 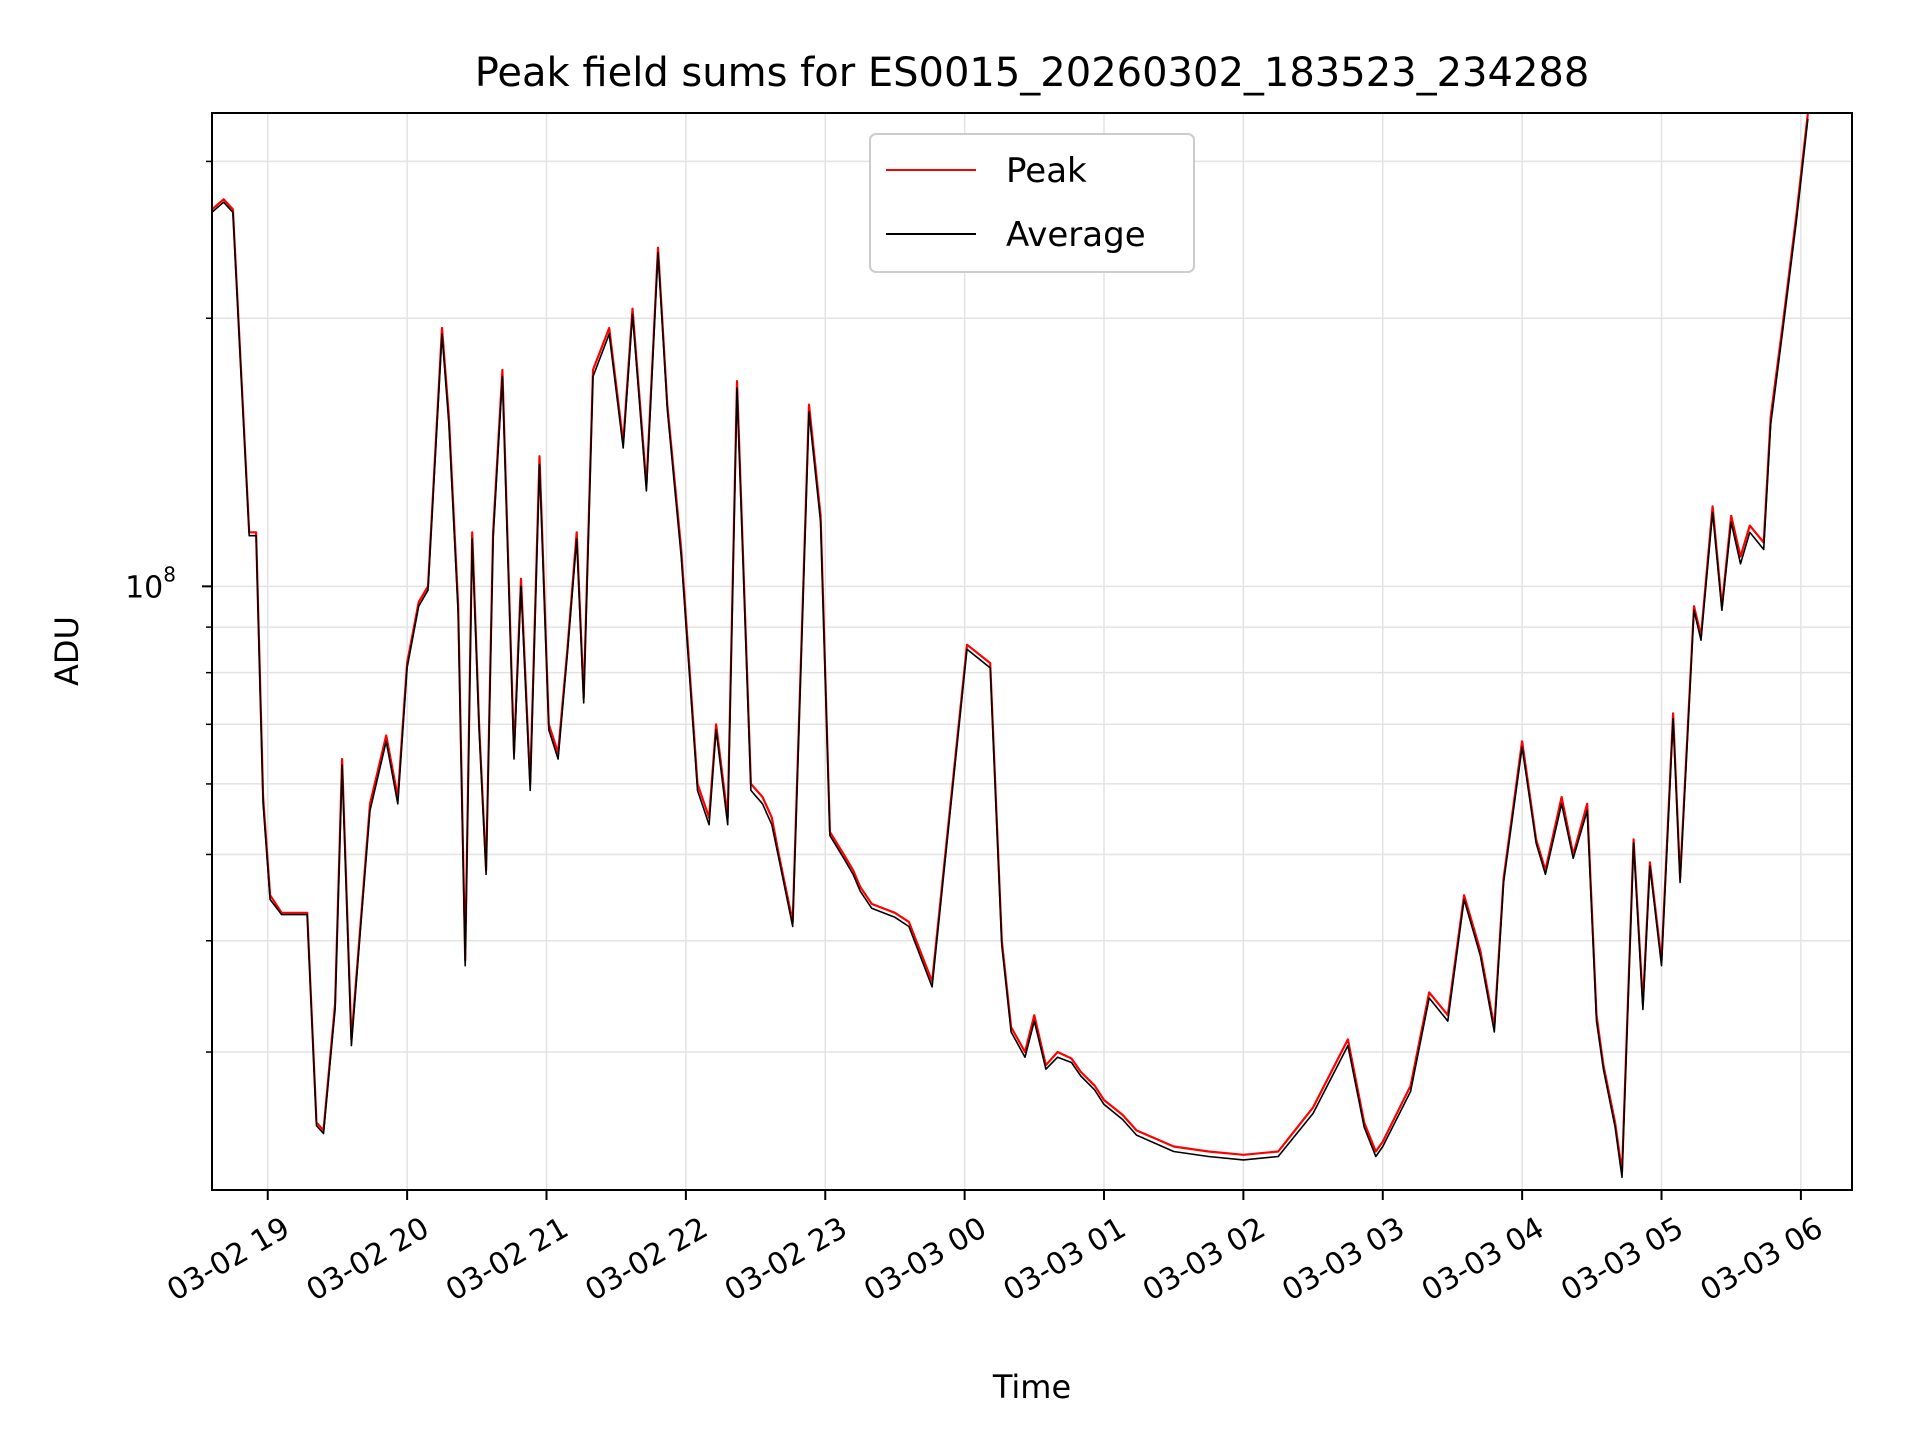 What do you see at coordinates (228, 1260) in the screenshot?
I see `x-tick-label: 03-02 19` at bounding box center [228, 1260].